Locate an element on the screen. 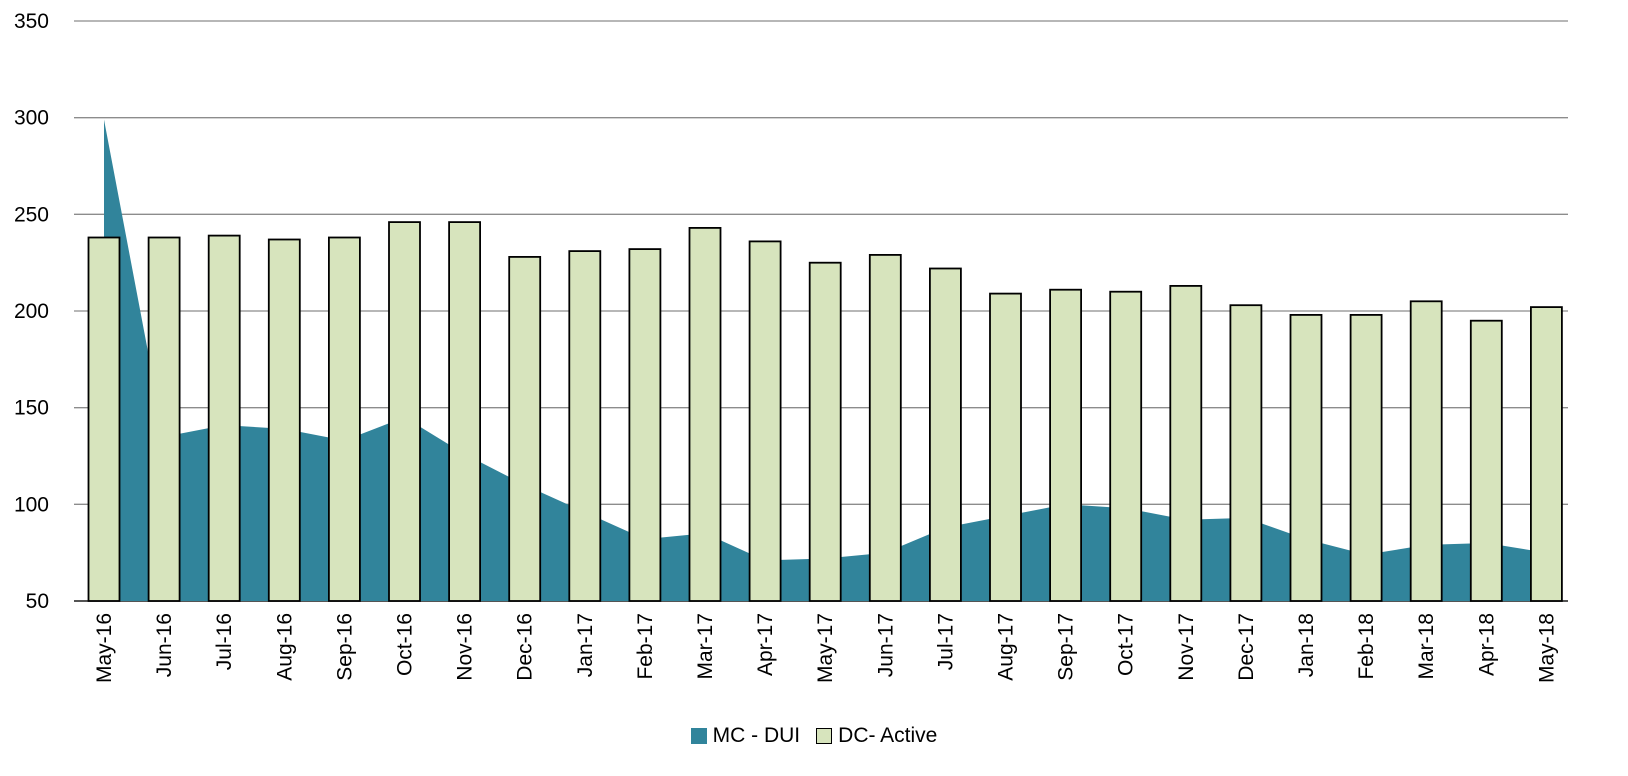 The height and width of the screenshot is (776, 1628). y-tick-label: 350 is located at coordinates (31, 21).